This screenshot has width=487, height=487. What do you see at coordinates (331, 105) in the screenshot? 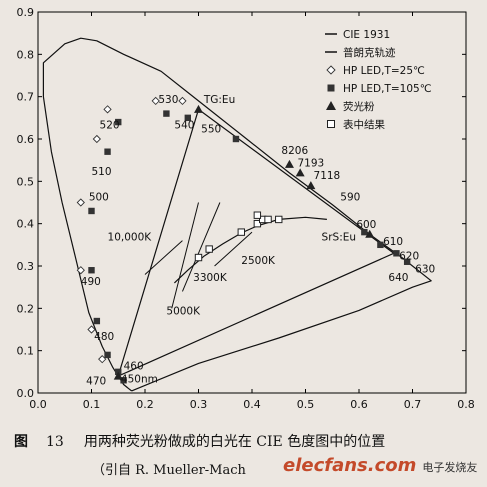
I see `legend-swatch-triangle` at bounding box center [331, 105].